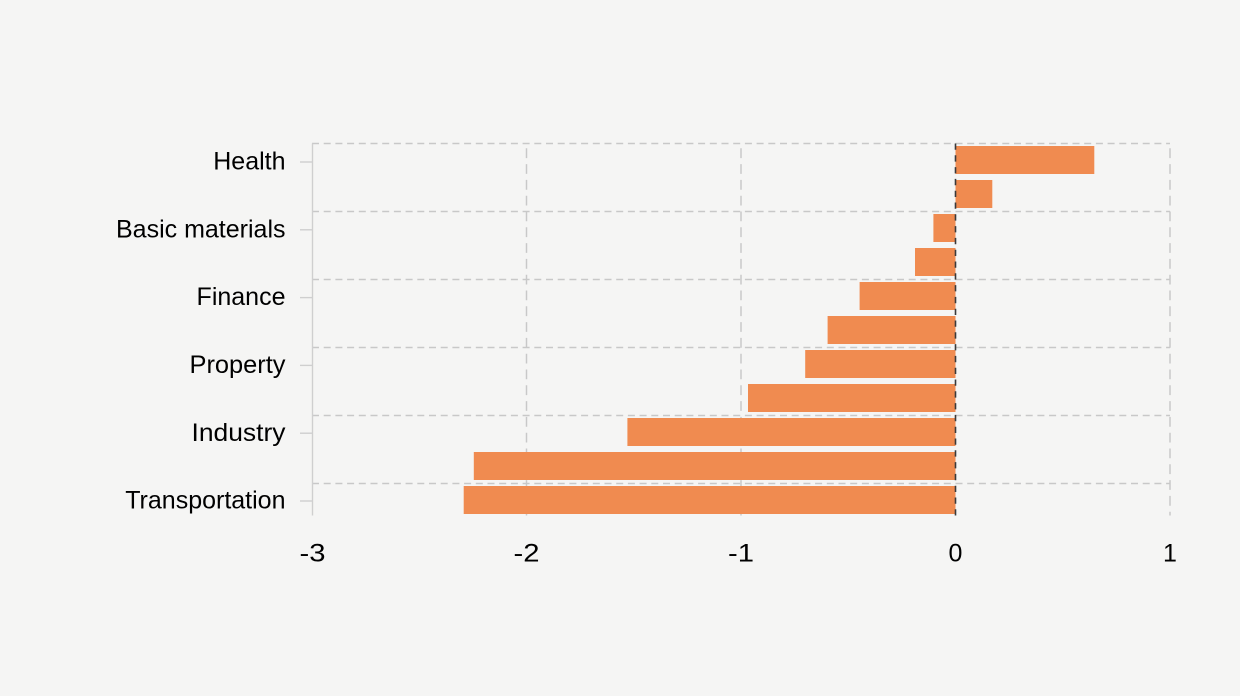 The width and height of the screenshot is (1240, 696). What do you see at coordinates (249, 162) in the screenshot?
I see `svg-text: Health` at bounding box center [249, 162].